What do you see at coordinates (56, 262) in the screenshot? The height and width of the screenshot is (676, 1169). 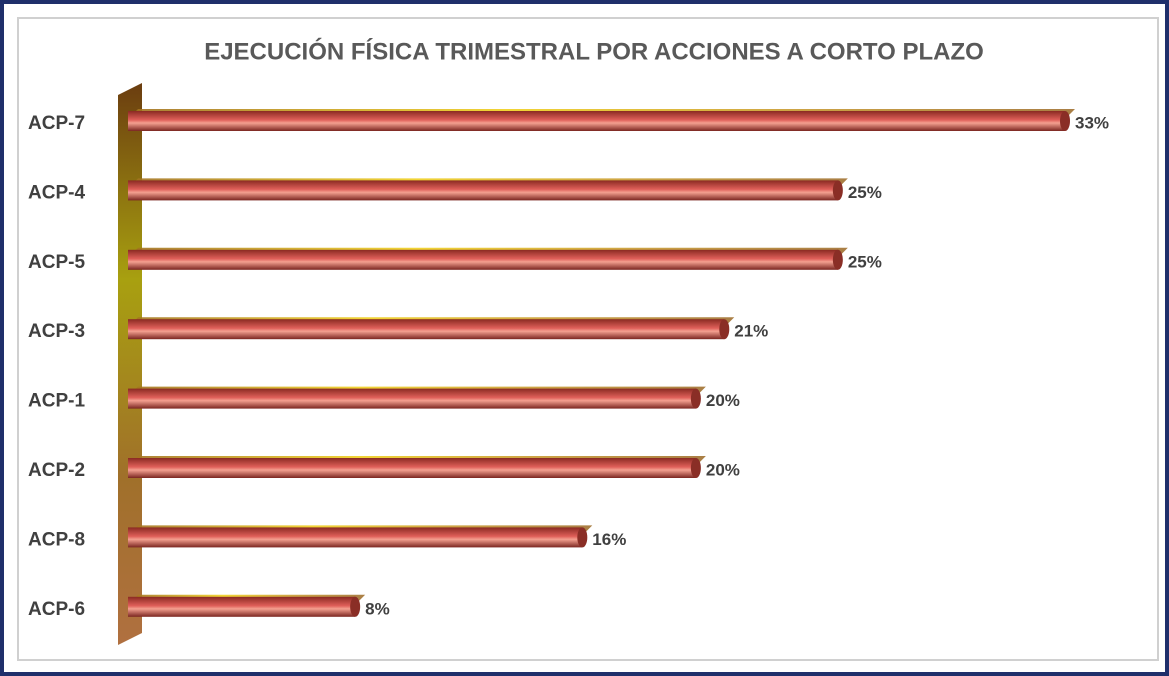 I see `y-tick-label: ACP-5` at bounding box center [56, 262].